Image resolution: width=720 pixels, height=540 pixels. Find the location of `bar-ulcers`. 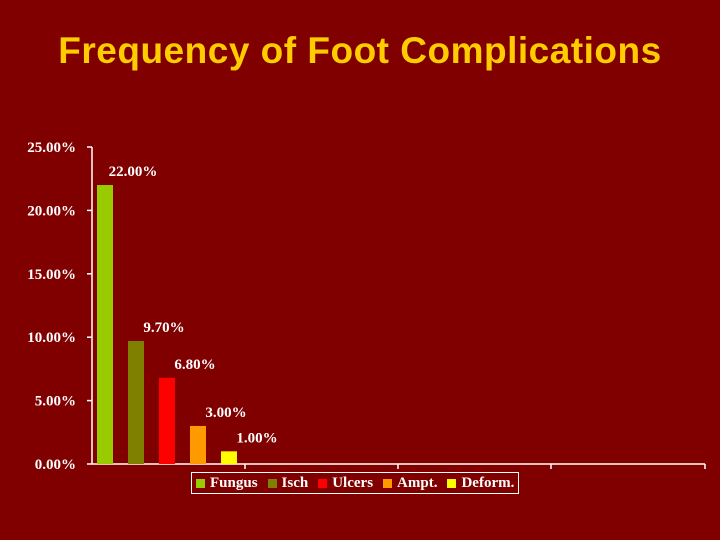

bar-ulcers is located at coordinates (167, 420).